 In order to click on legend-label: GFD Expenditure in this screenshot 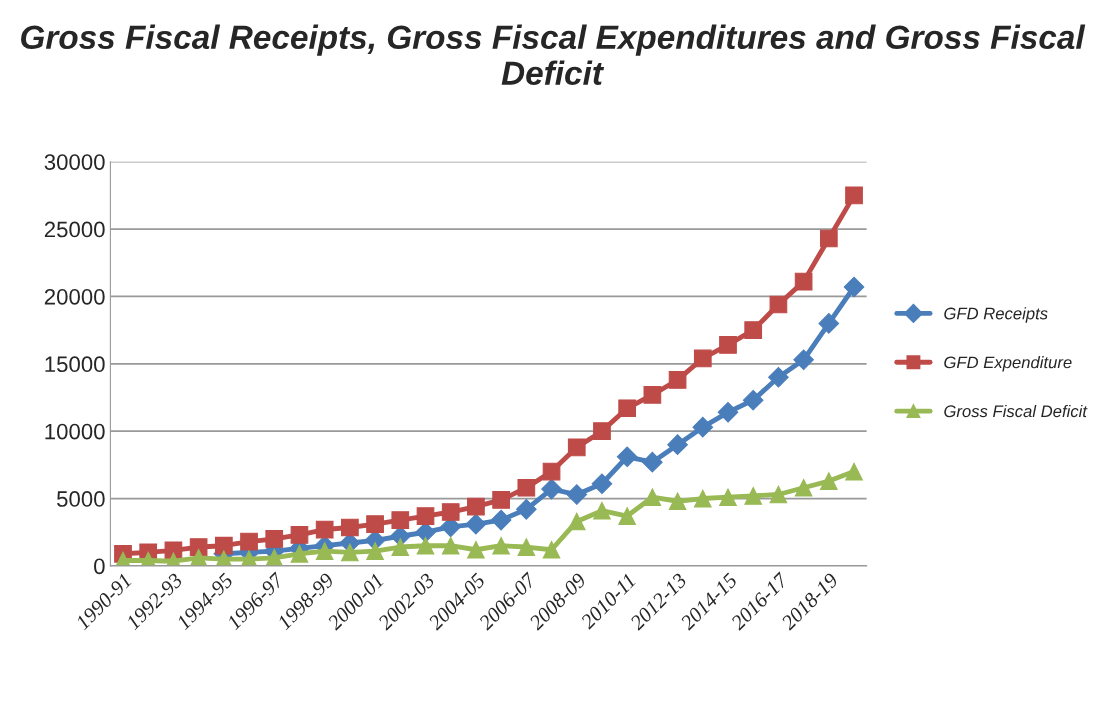, I will do `click(1008, 364)`.